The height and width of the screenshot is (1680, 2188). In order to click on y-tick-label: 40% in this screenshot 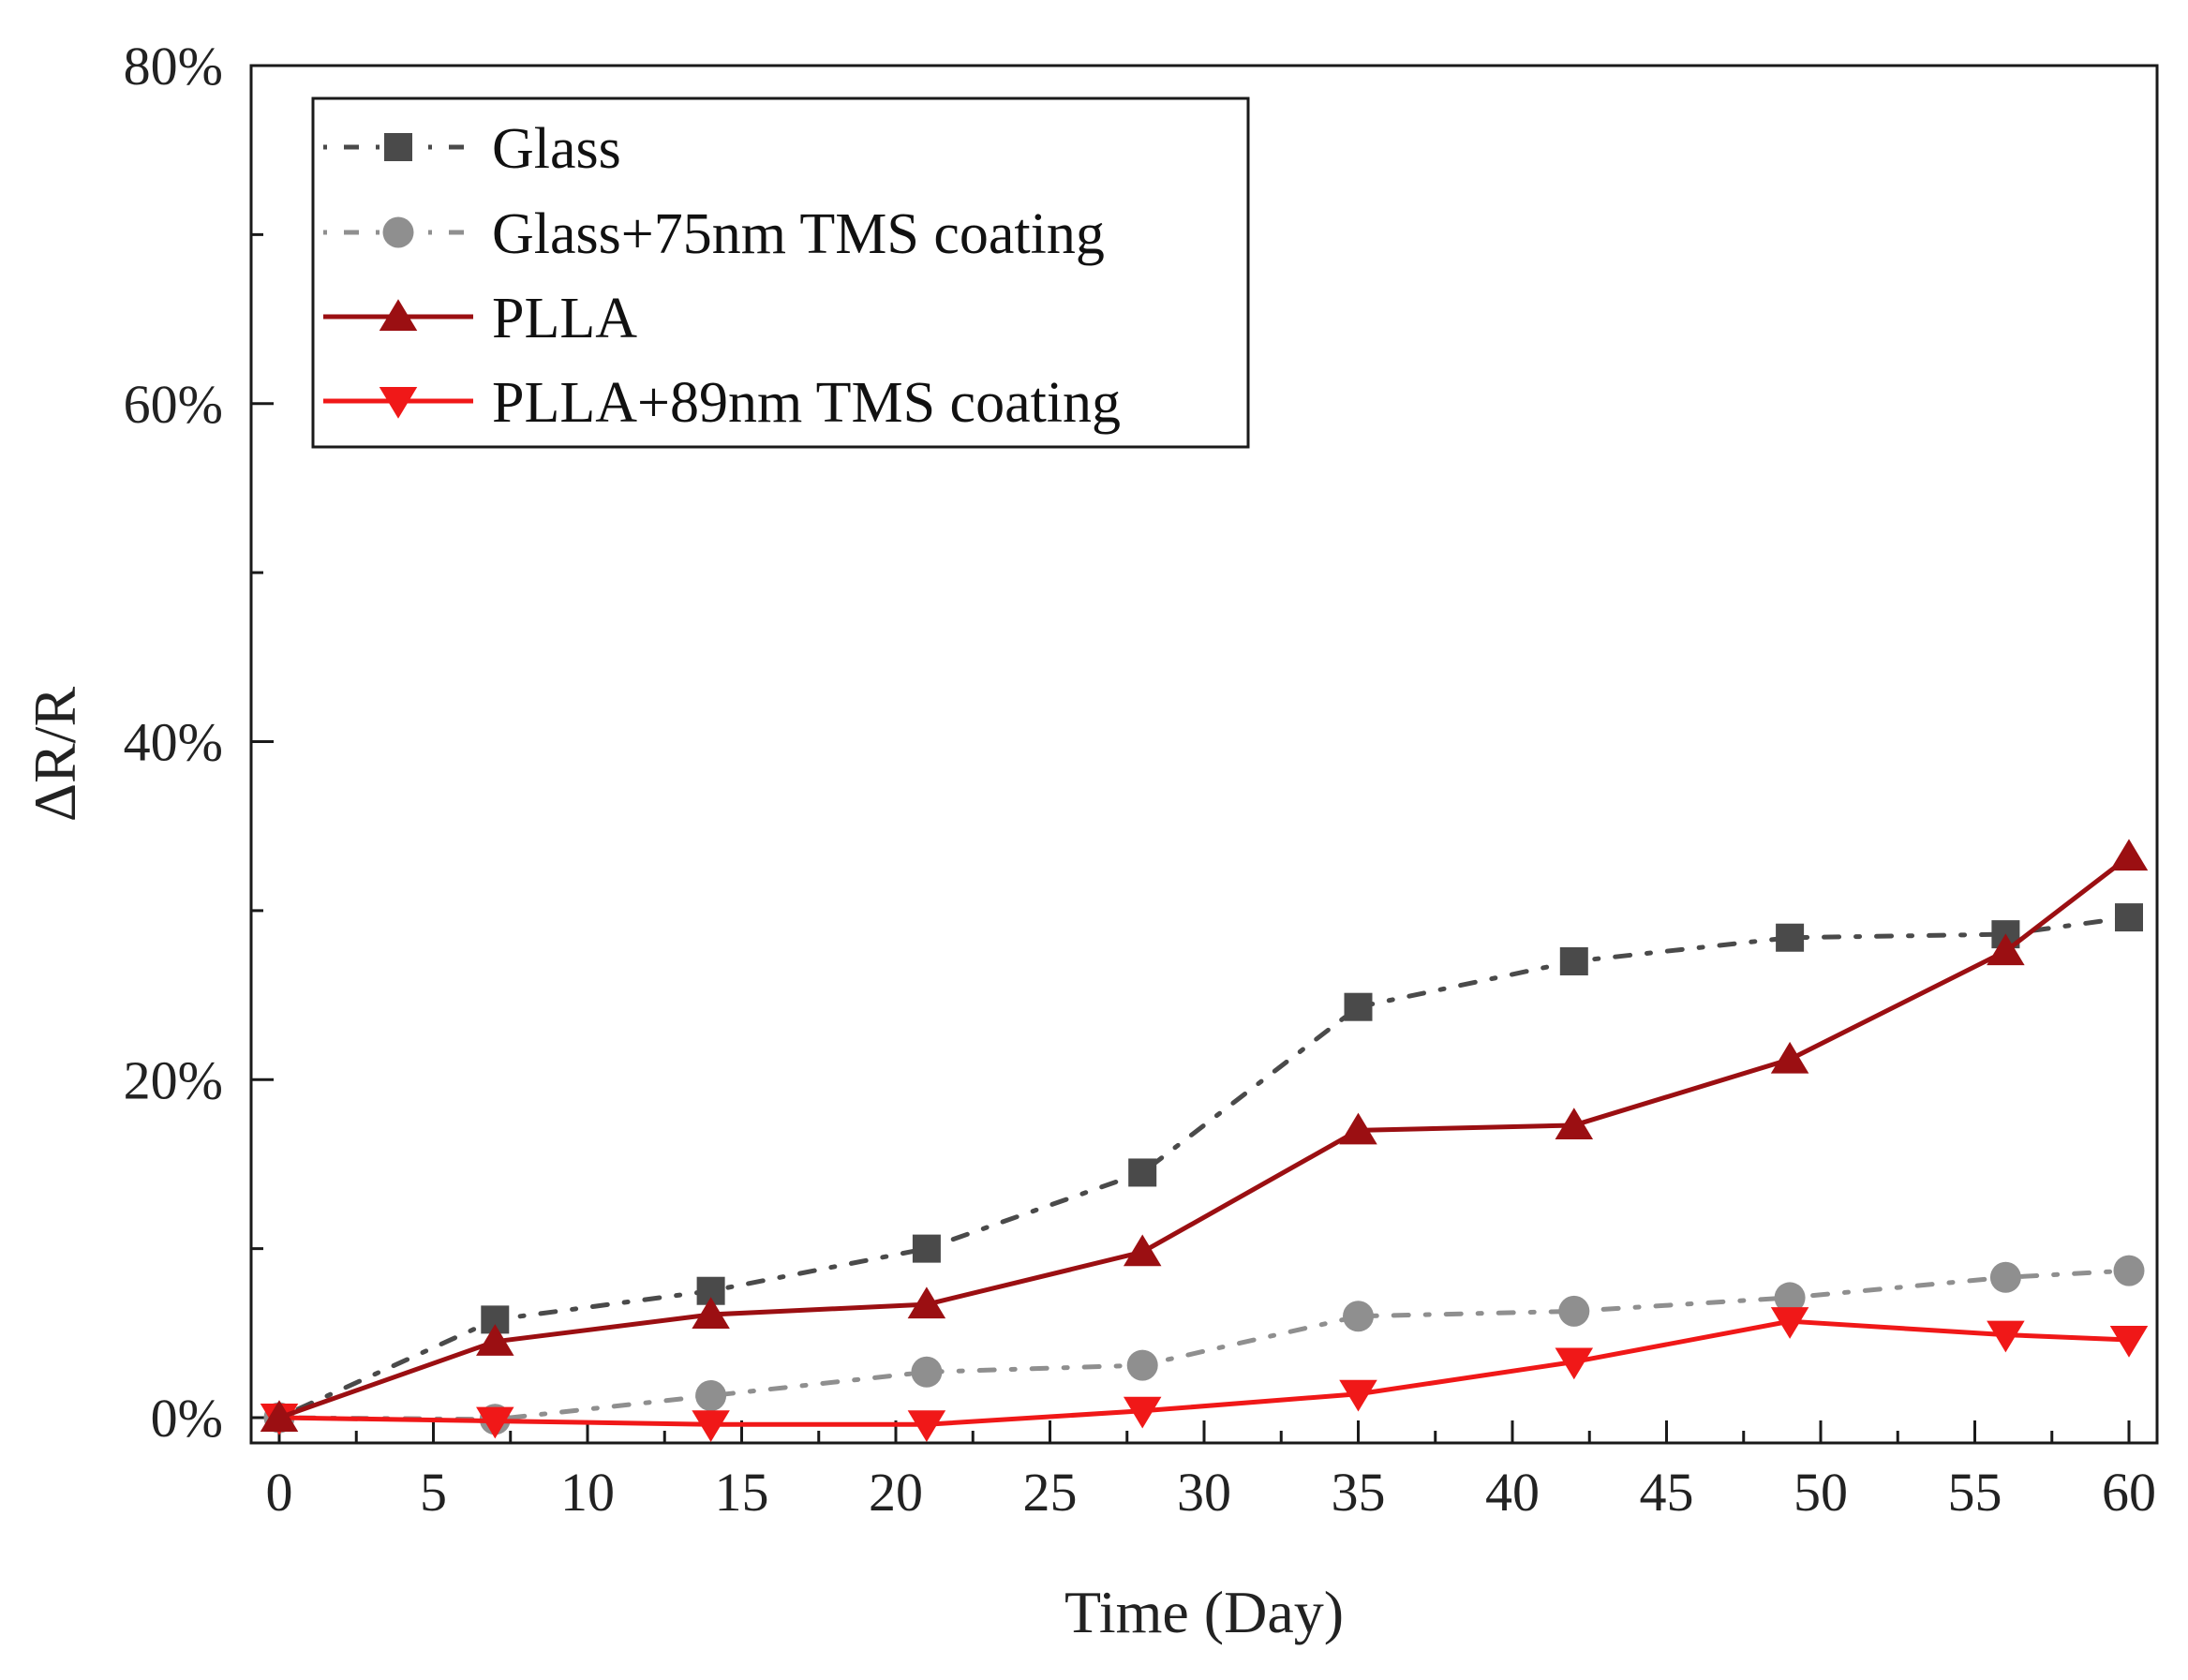, I will do `click(173, 742)`.